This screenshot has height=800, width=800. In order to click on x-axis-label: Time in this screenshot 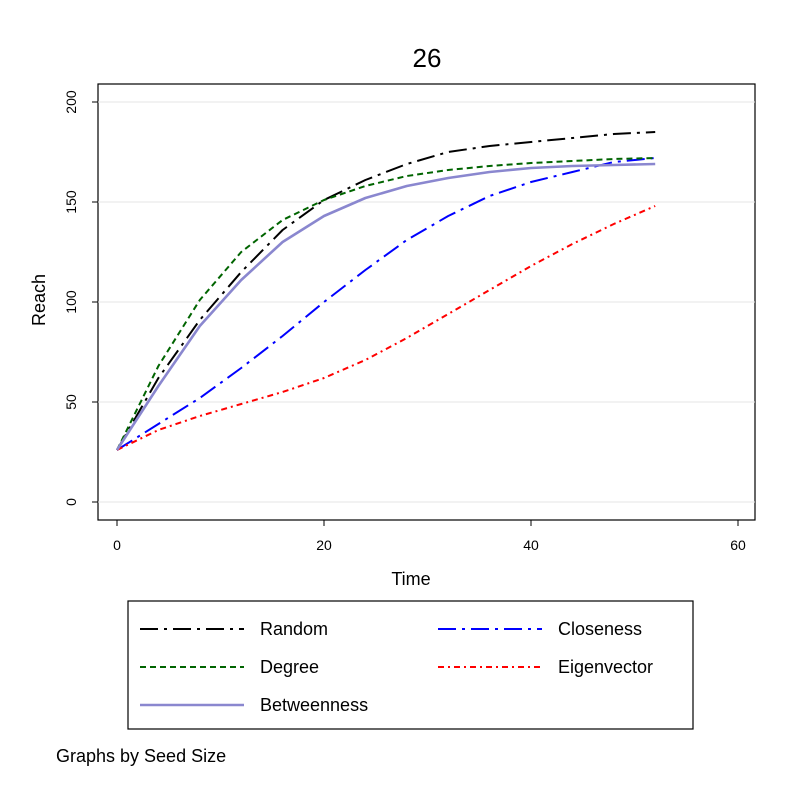, I will do `click(410, 579)`.